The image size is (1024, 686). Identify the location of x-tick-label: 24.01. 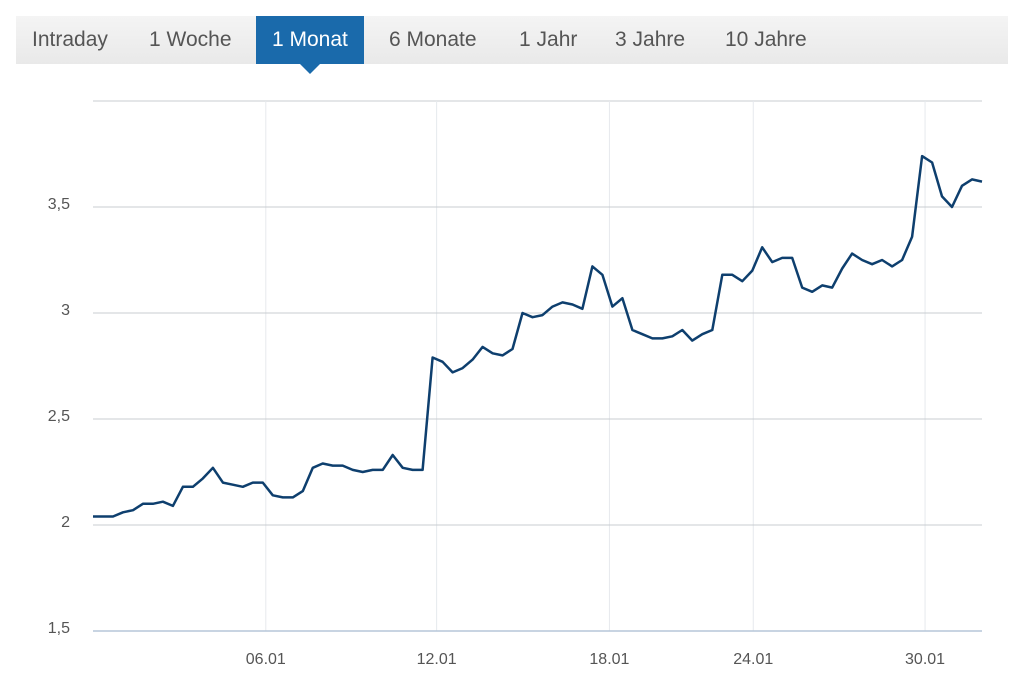
(753, 659).